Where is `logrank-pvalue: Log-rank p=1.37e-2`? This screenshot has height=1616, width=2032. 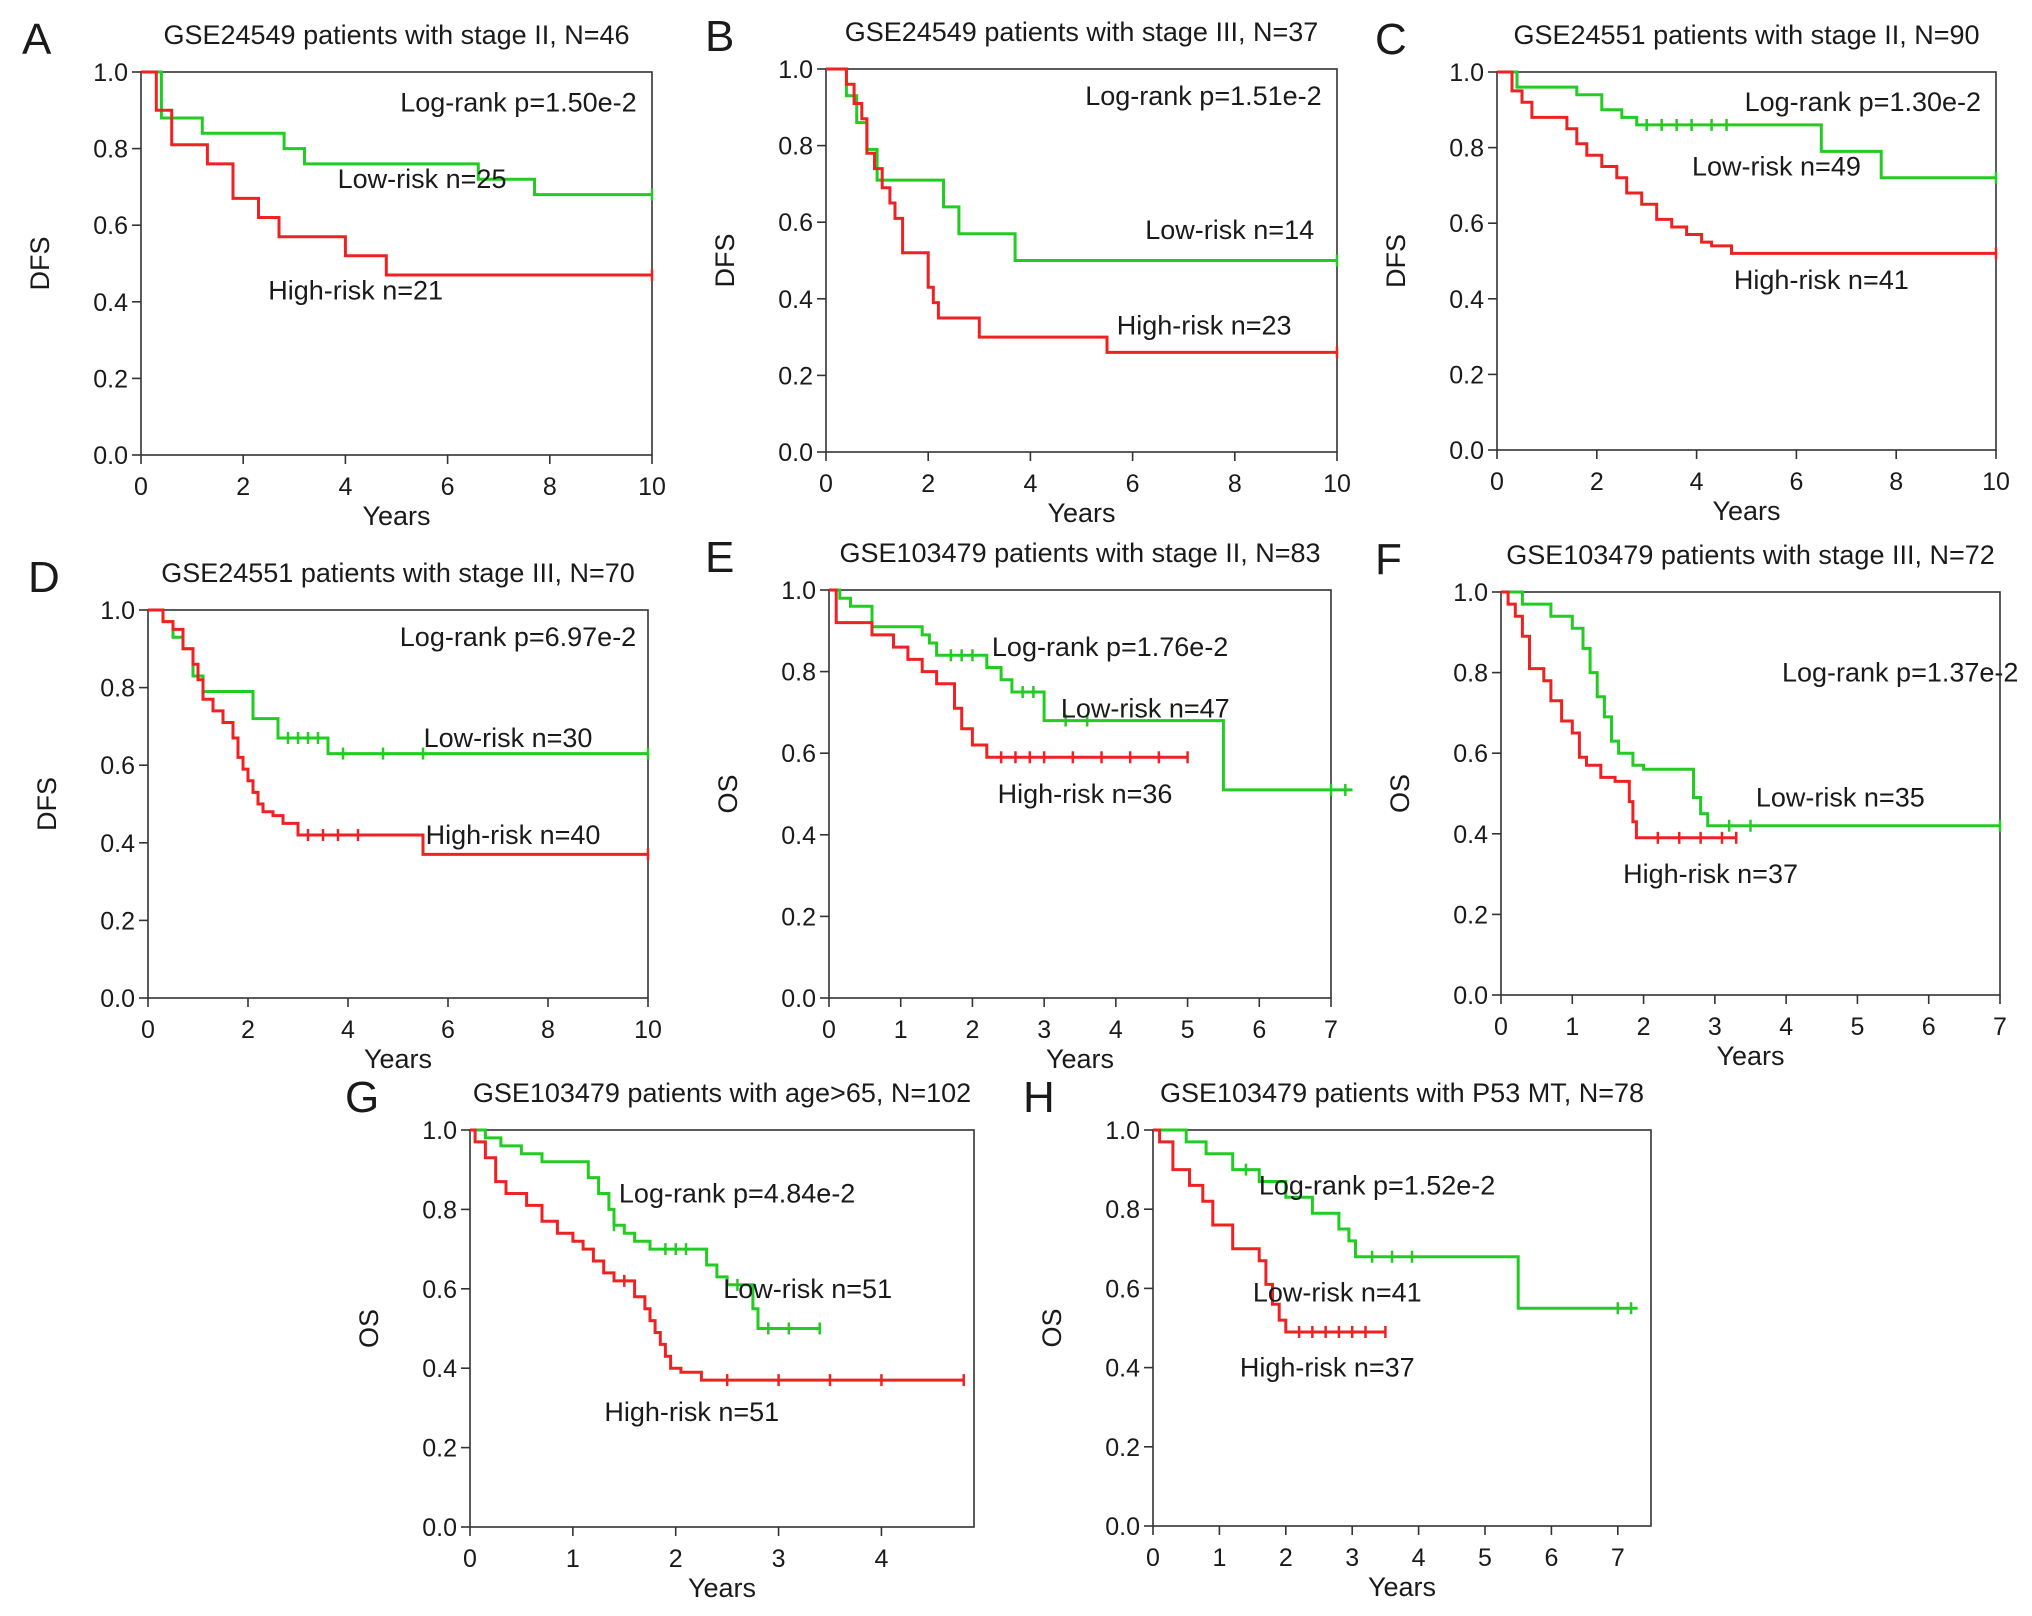 logrank-pvalue: Log-rank p=1.37e-2 is located at coordinates (1900, 673).